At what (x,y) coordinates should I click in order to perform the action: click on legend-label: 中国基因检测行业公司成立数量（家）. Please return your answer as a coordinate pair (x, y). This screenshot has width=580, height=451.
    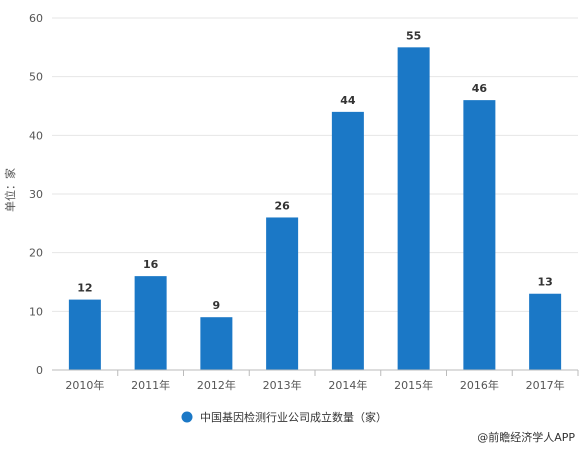
    Looking at the image, I should click on (293, 417).